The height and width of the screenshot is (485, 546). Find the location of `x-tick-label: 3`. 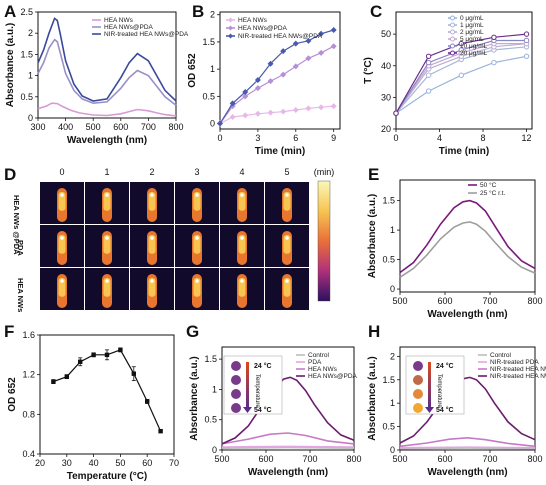

x-tick-label: 3 is located at coordinates (257, 138).